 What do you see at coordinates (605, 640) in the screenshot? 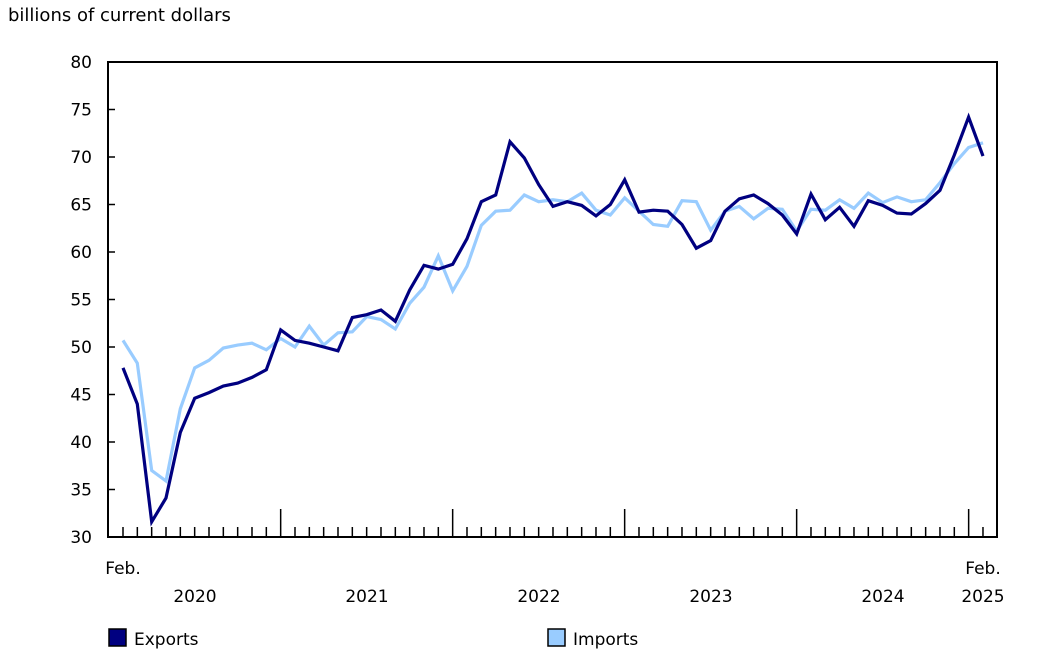
I see `legend-label-imports: Imports` at bounding box center [605, 640].